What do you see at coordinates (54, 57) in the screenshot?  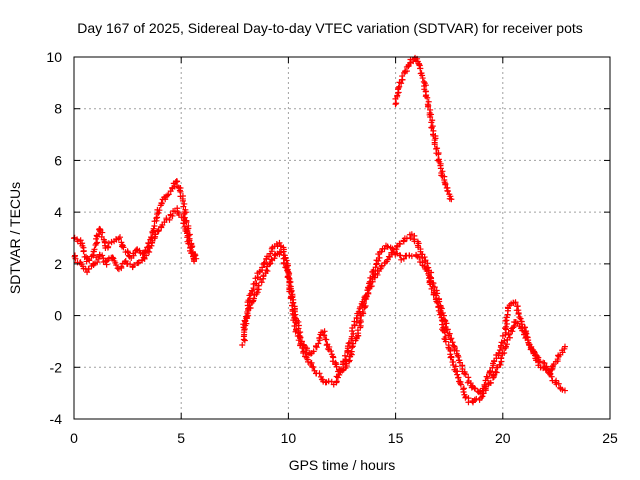 I see `y-tick-label: 10` at bounding box center [54, 57].